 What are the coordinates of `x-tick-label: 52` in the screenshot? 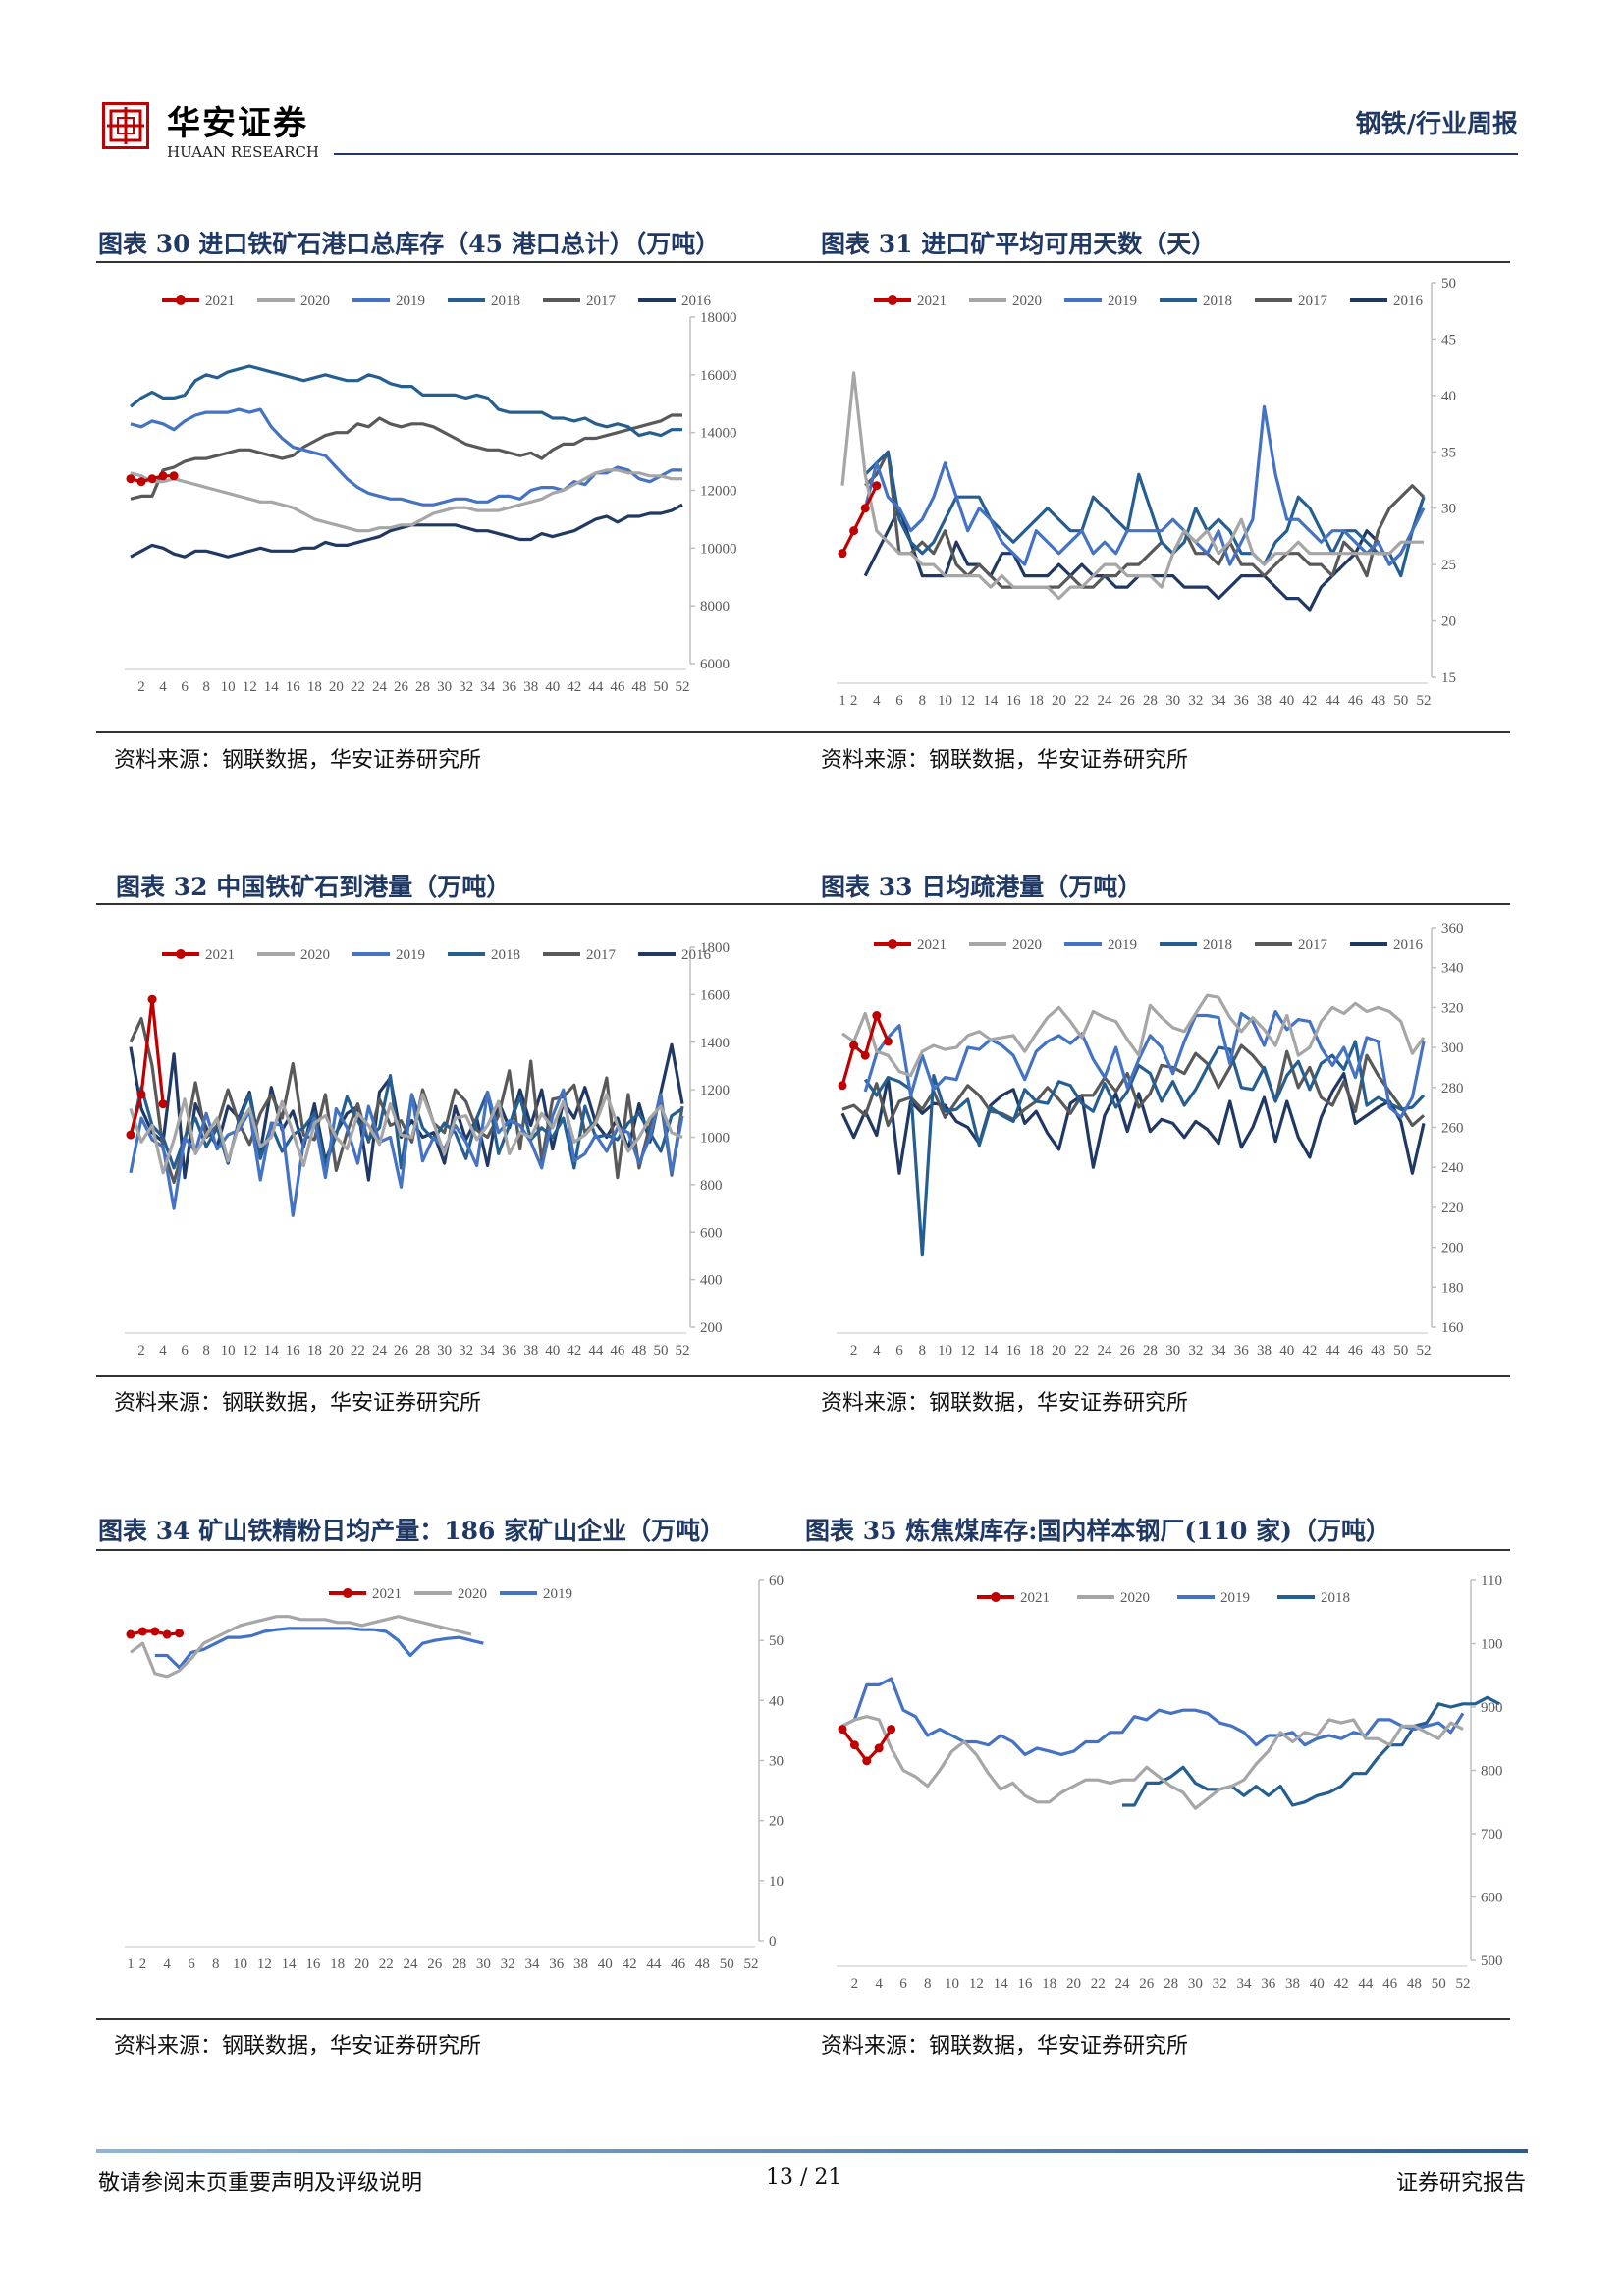 It's located at (683, 1349).